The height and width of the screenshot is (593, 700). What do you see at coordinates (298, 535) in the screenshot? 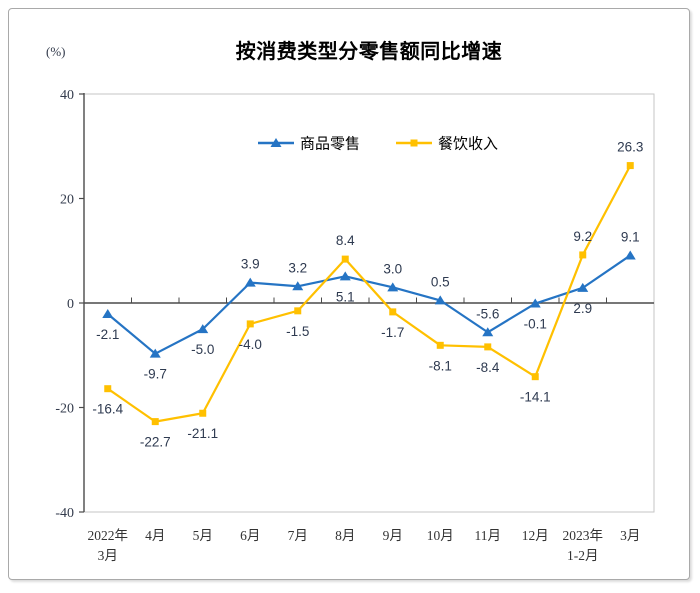
I see `x-tick-label: 7月` at bounding box center [298, 535].